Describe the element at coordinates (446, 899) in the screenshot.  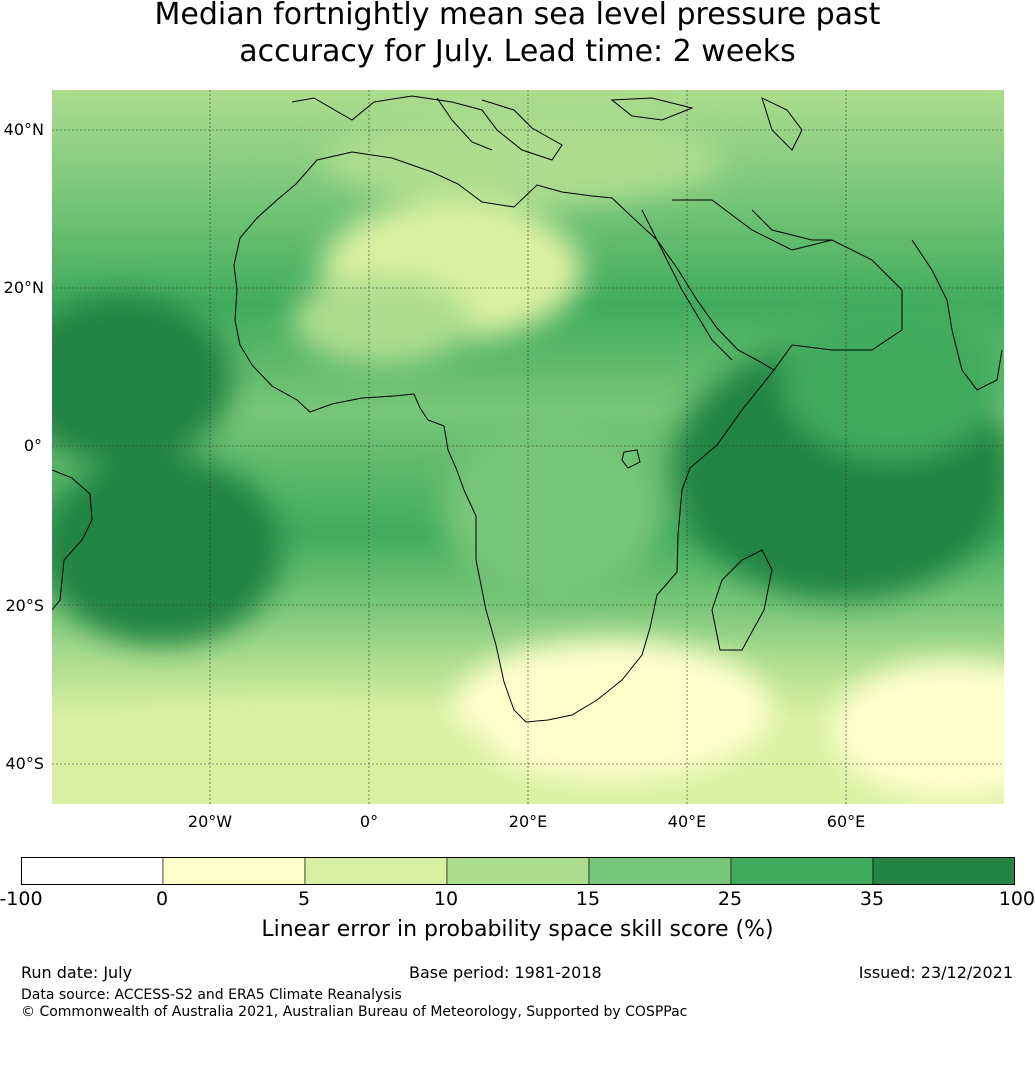
I see `colorbar-tick: 10` at that location.